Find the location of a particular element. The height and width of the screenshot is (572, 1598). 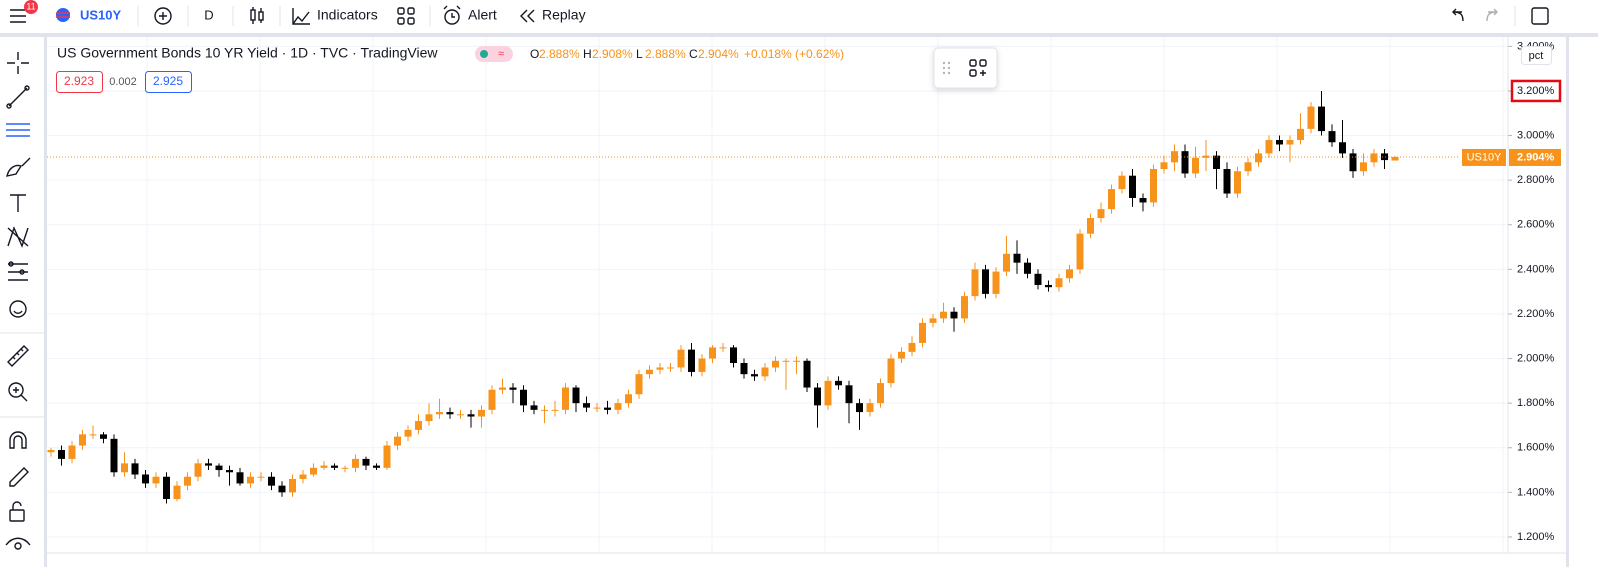

scale-button is located at coordinates (1536, 55).